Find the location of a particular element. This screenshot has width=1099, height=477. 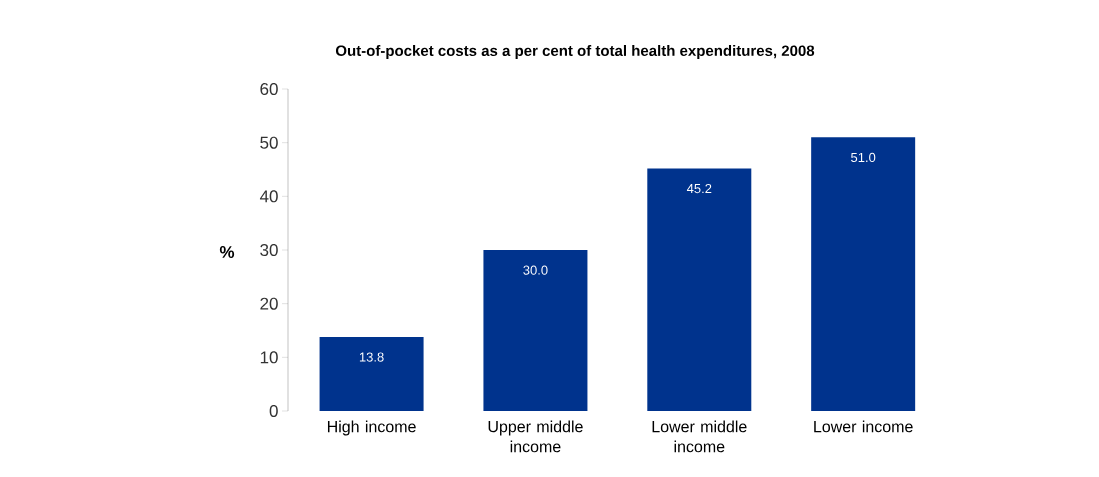

y-axis-title: % is located at coordinates (227, 252).